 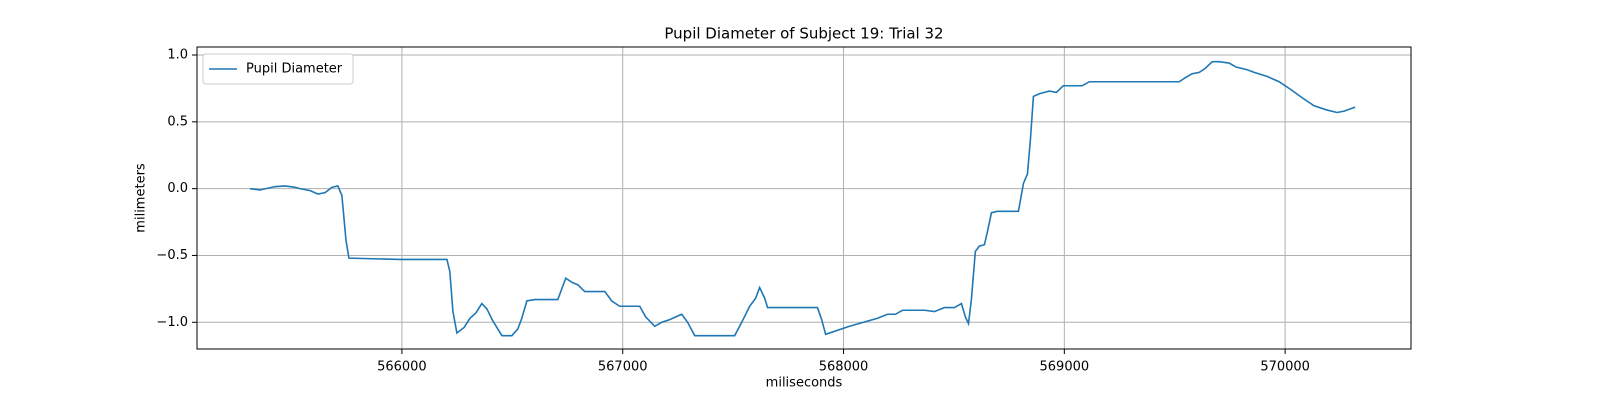 What do you see at coordinates (177, 55) in the screenshot?
I see `y-tick-label: 1.0` at bounding box center [177, 55].